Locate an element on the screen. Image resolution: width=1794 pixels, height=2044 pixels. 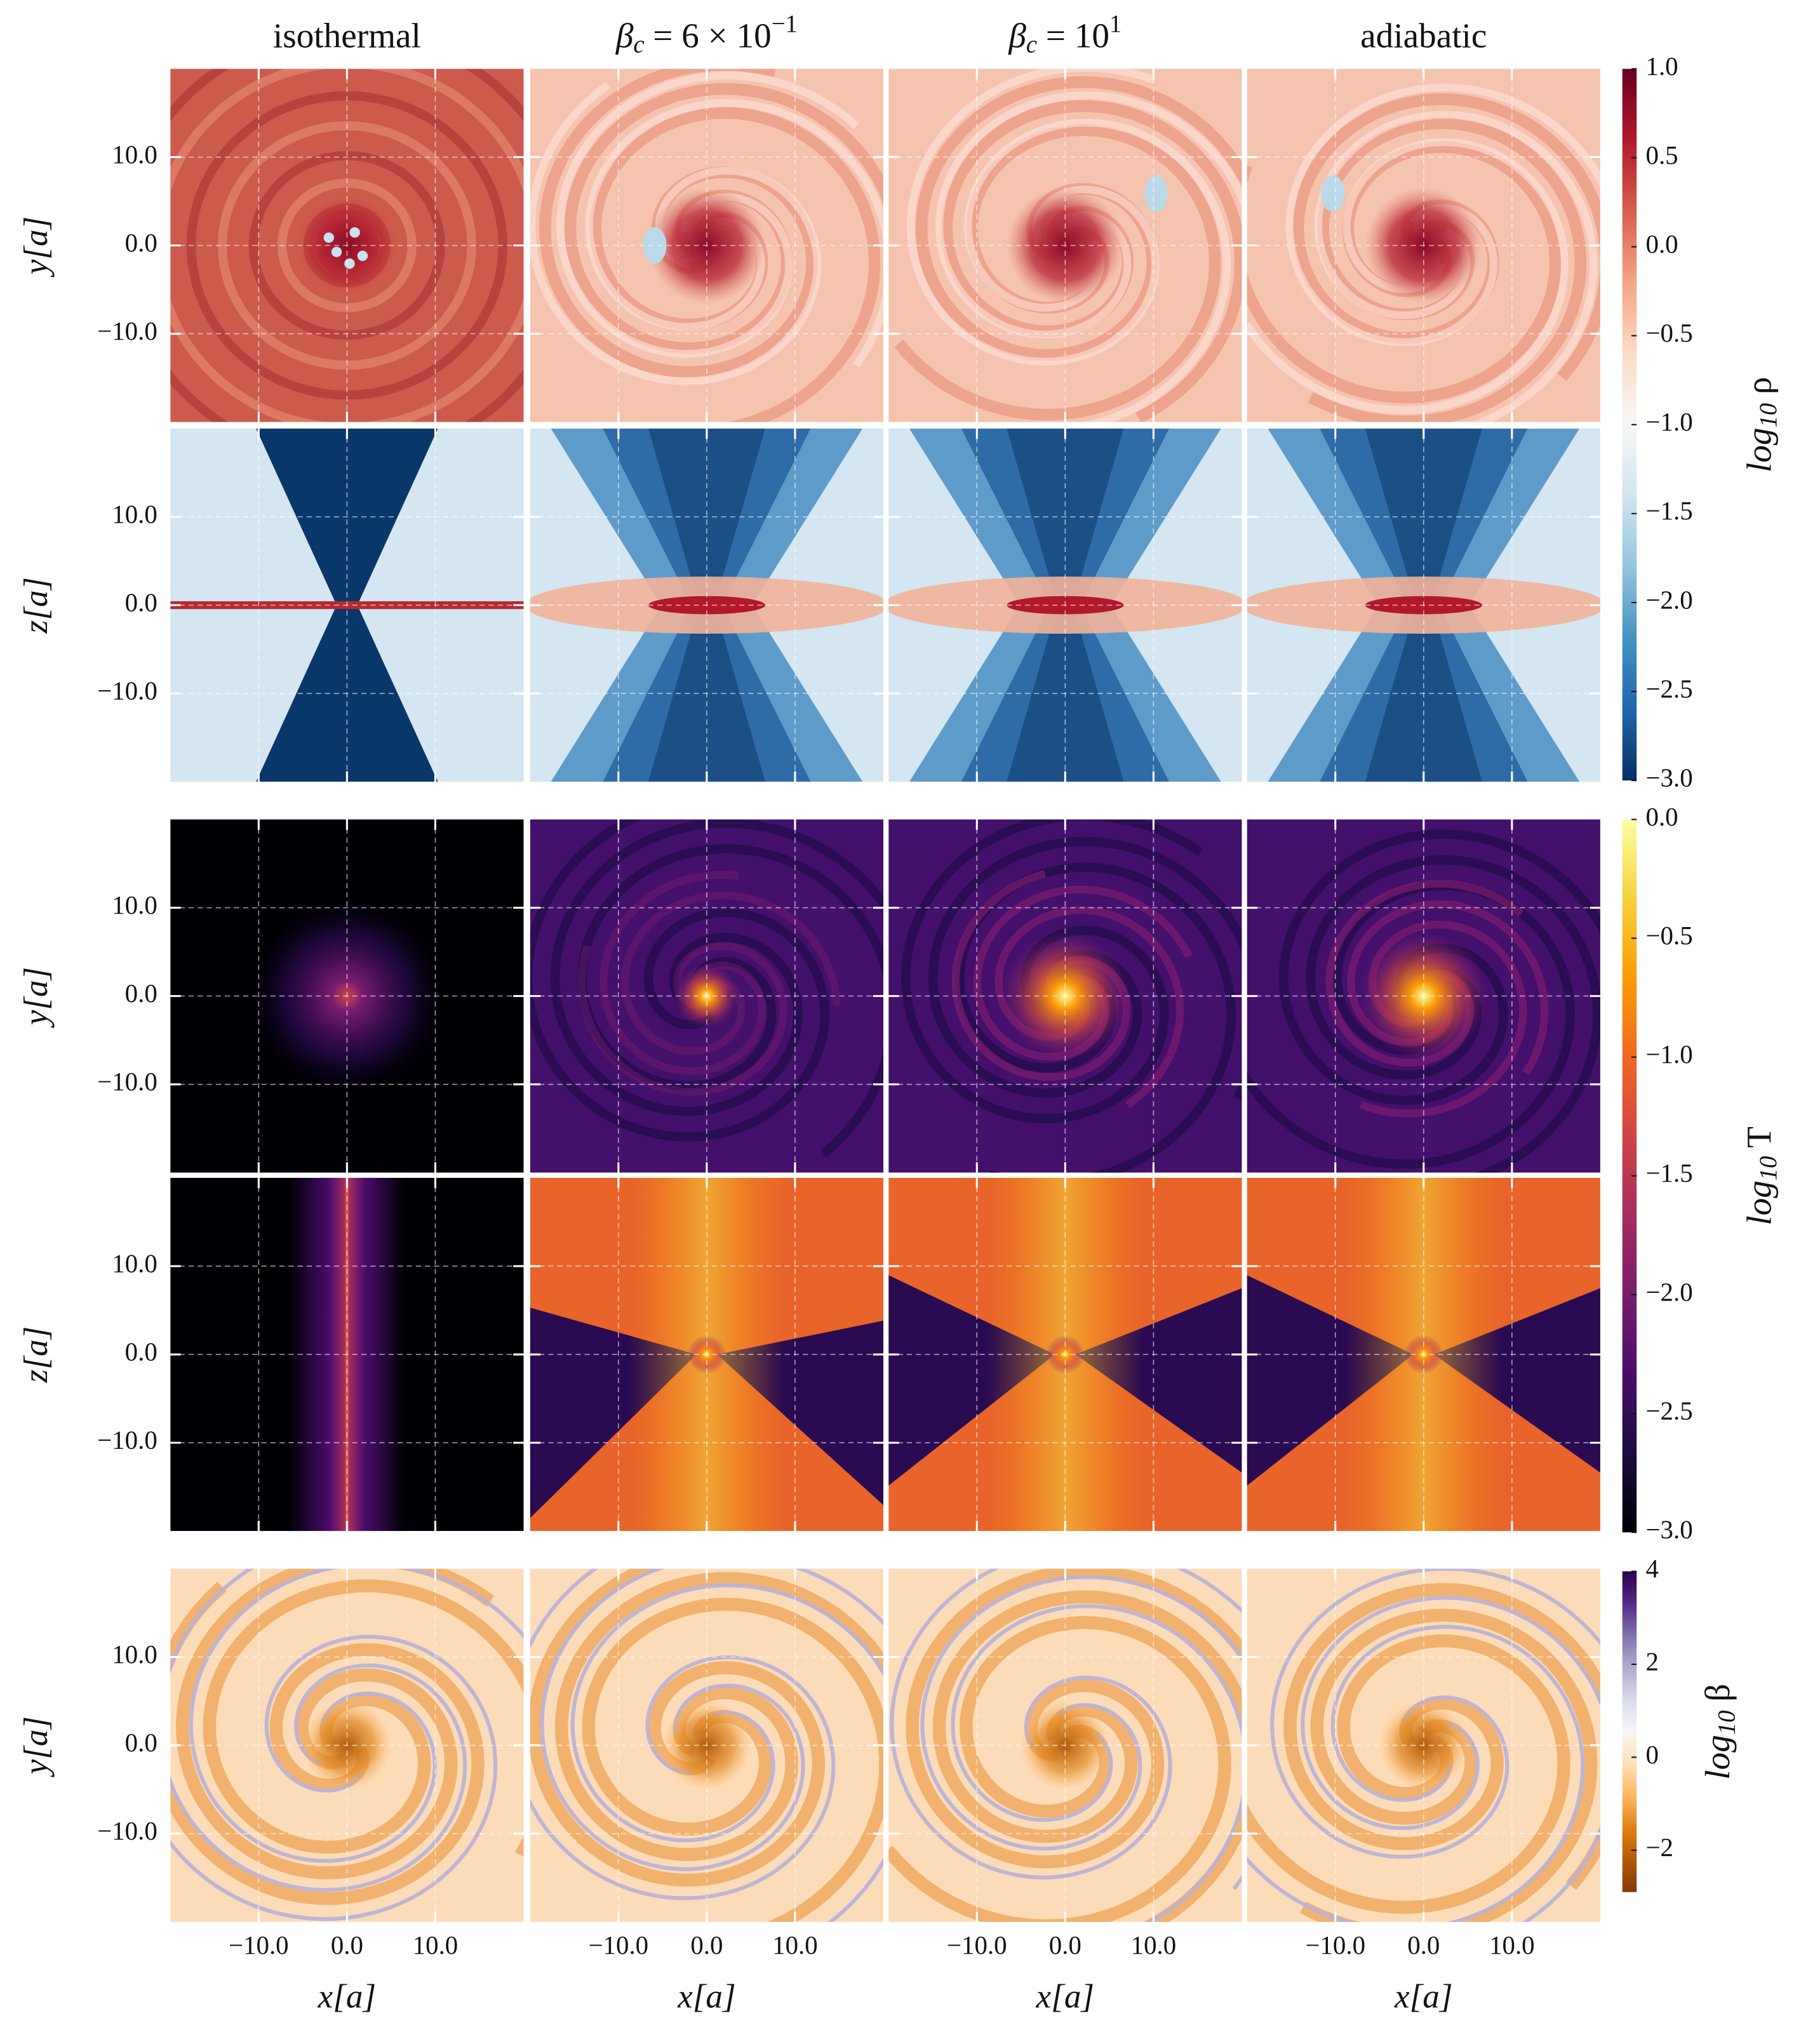
column-title-sup: 1 is located at coordinates (1115, 24).